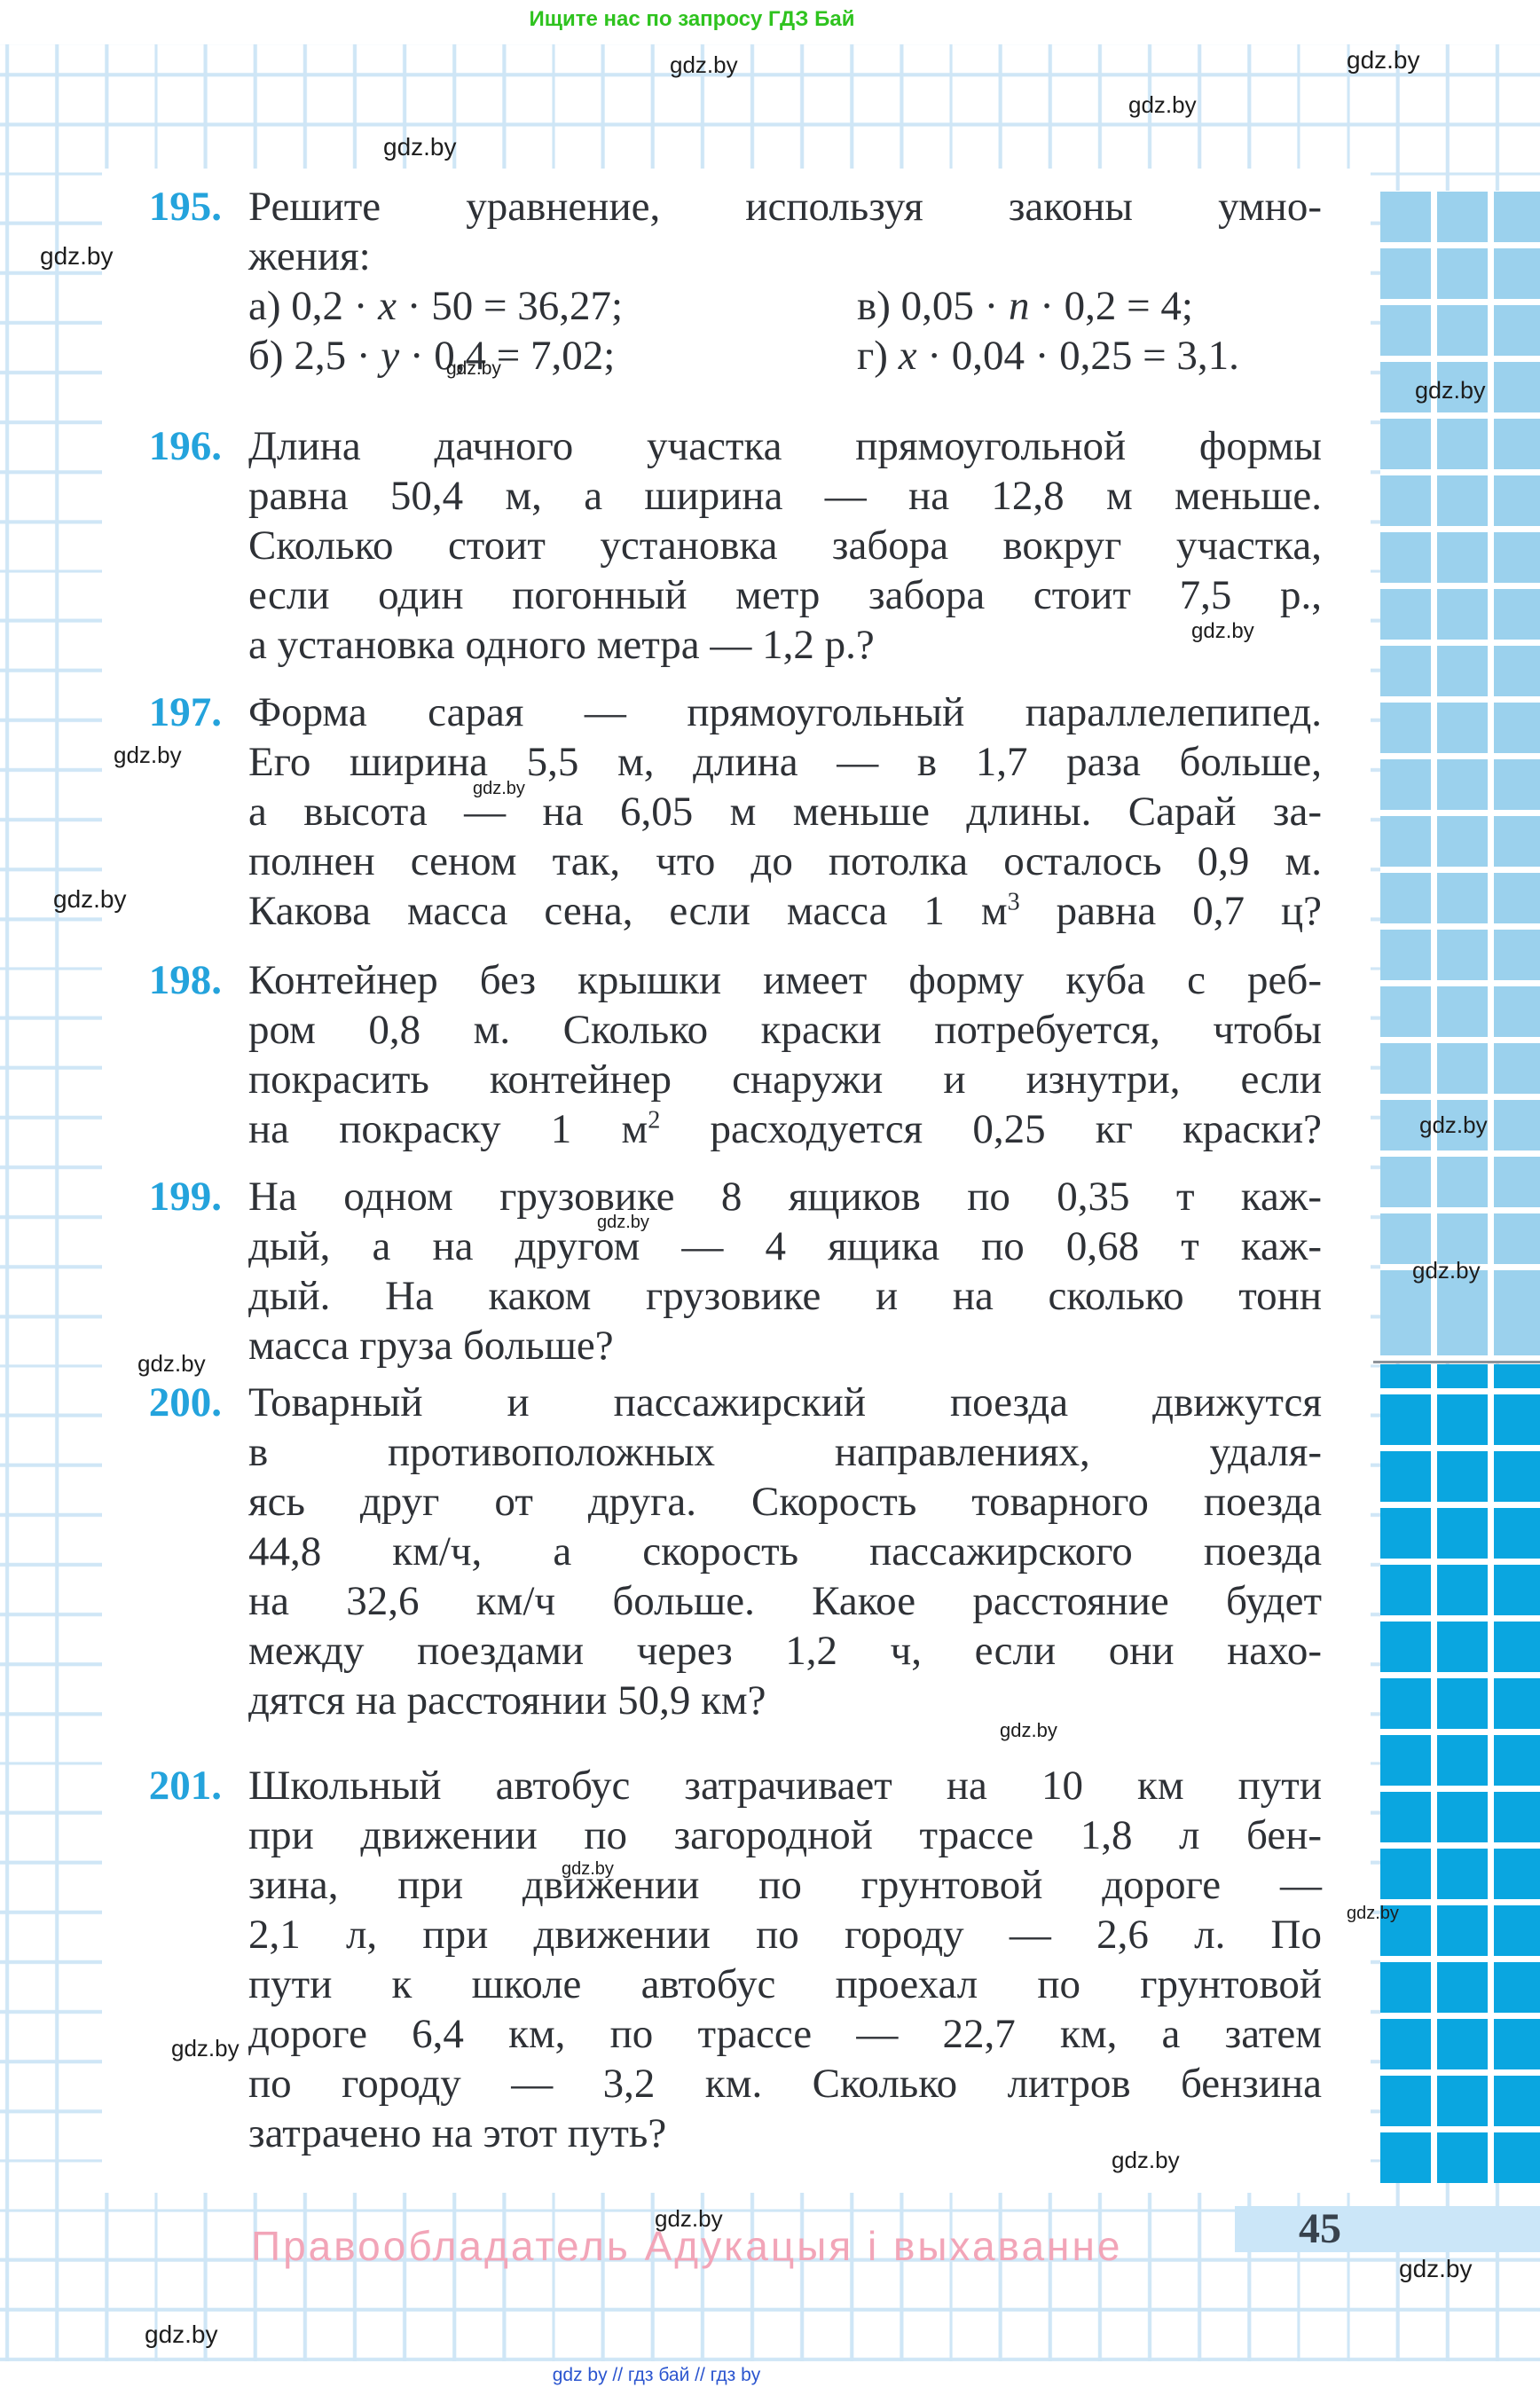  What do you see at coordinates (692, 19) in the screenshot?
I see `promo-banner: Ищите нас по запросу ГДЗ Бай` at bounding box center [692, 19].